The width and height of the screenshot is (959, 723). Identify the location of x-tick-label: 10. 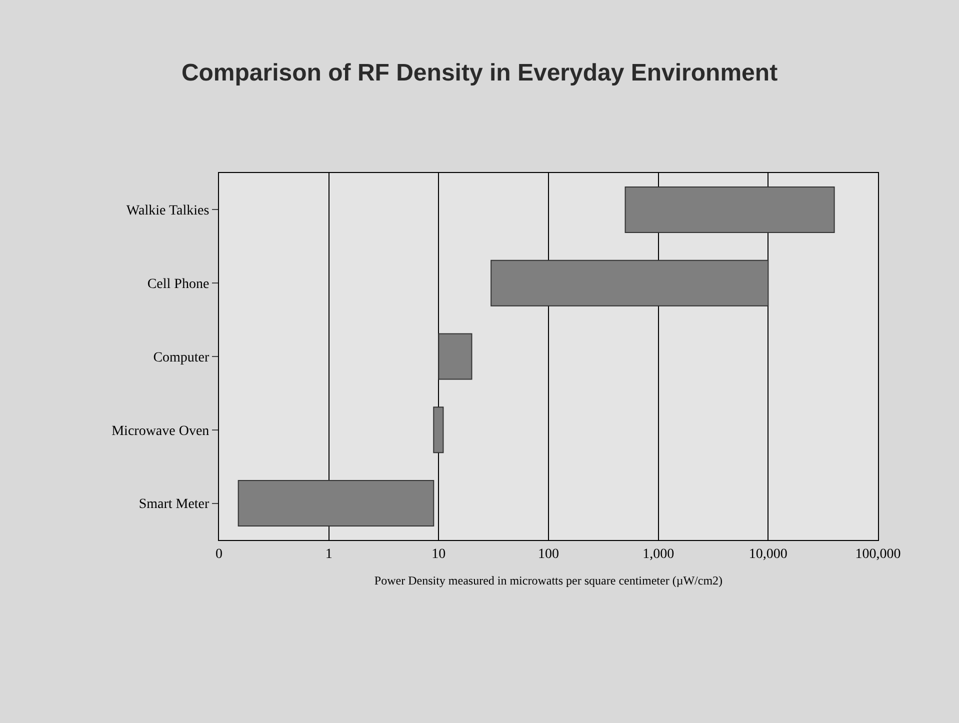
(439, 554).